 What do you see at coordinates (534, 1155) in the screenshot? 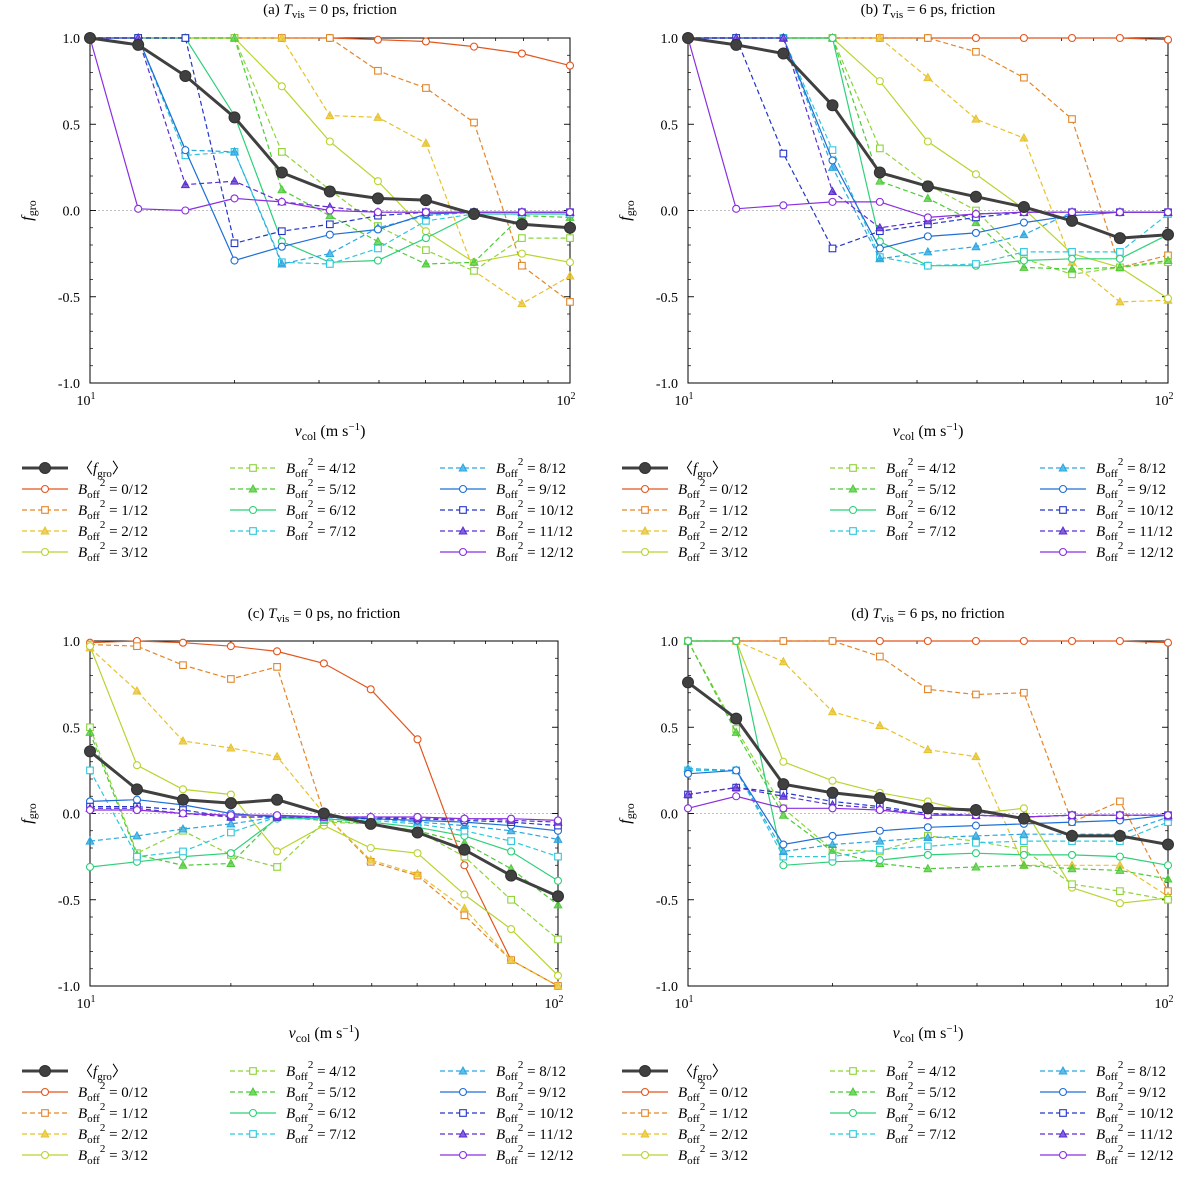
I see `legend-label: Boff2 = 12/12` at bounding box center [534, 1155].